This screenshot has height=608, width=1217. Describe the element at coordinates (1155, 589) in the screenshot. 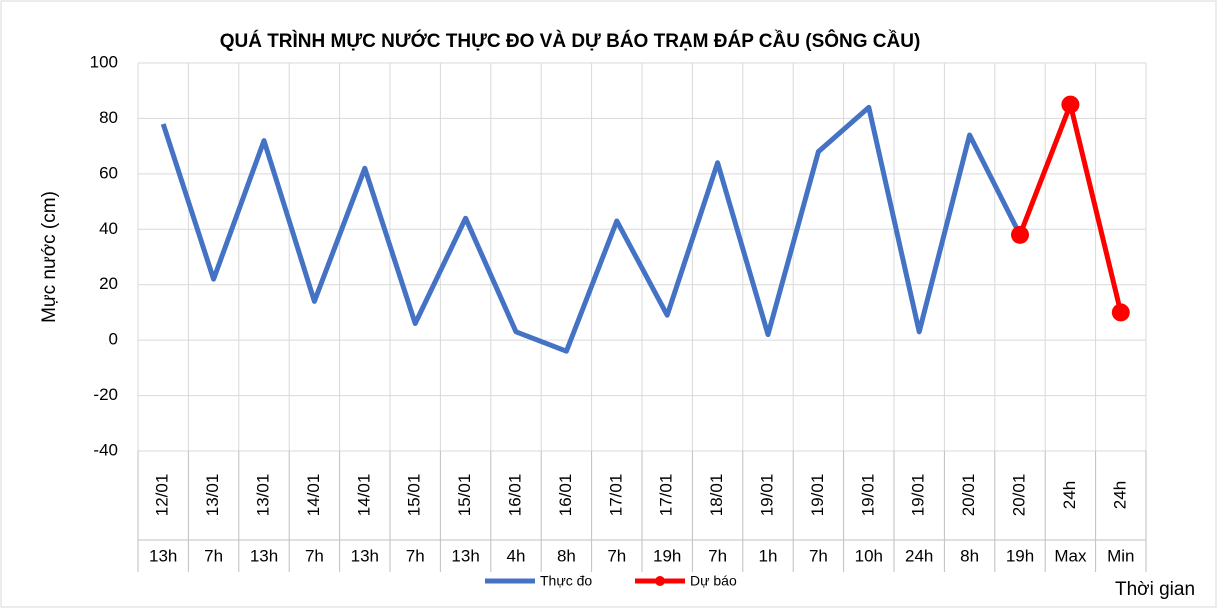

I see `x-axis-title: Thời gian` at that location.